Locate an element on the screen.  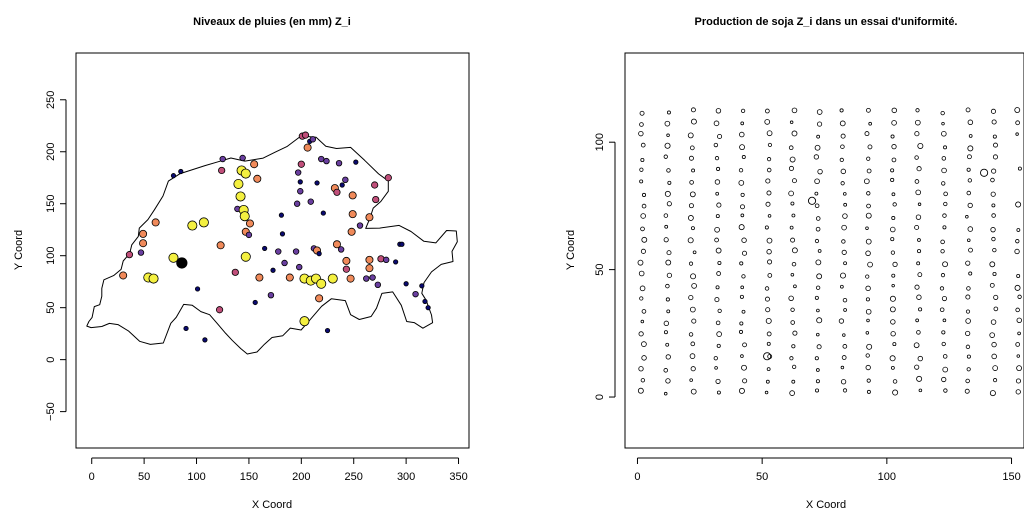
rainfall-y-tick-label: 200 is located at coordinates (51, 152).